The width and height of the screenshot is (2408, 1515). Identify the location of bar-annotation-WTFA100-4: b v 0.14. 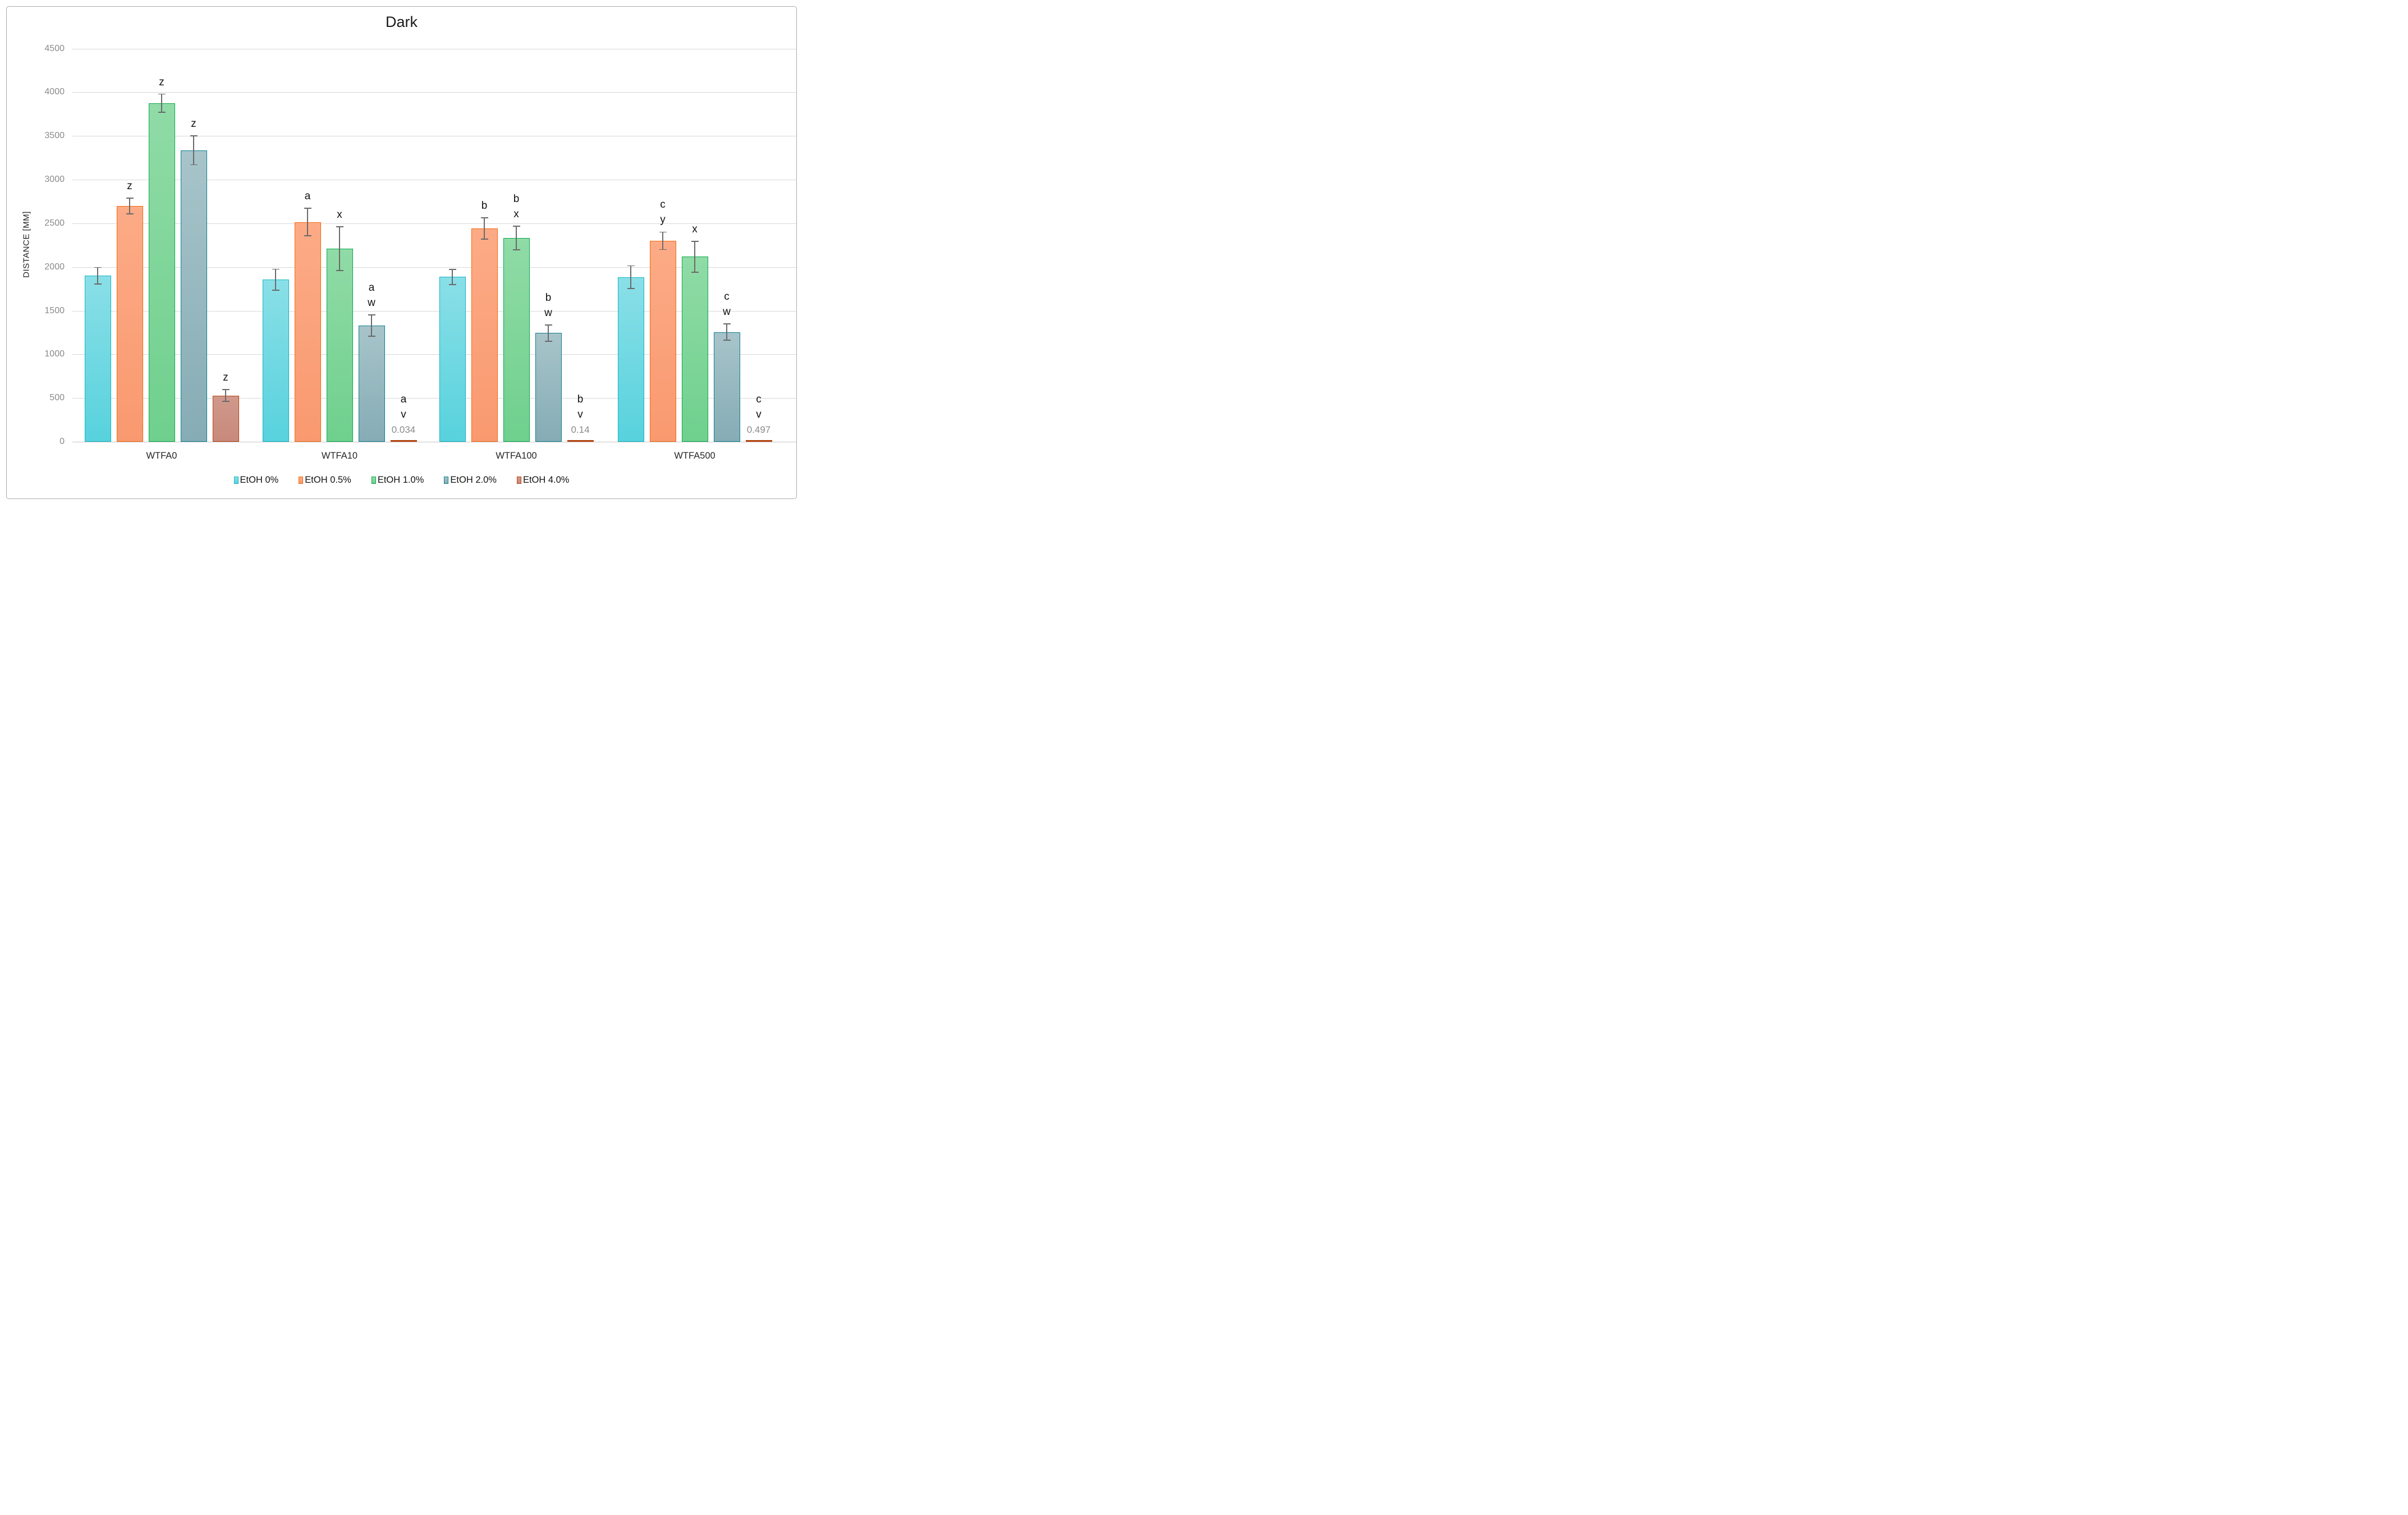
(580, 414).